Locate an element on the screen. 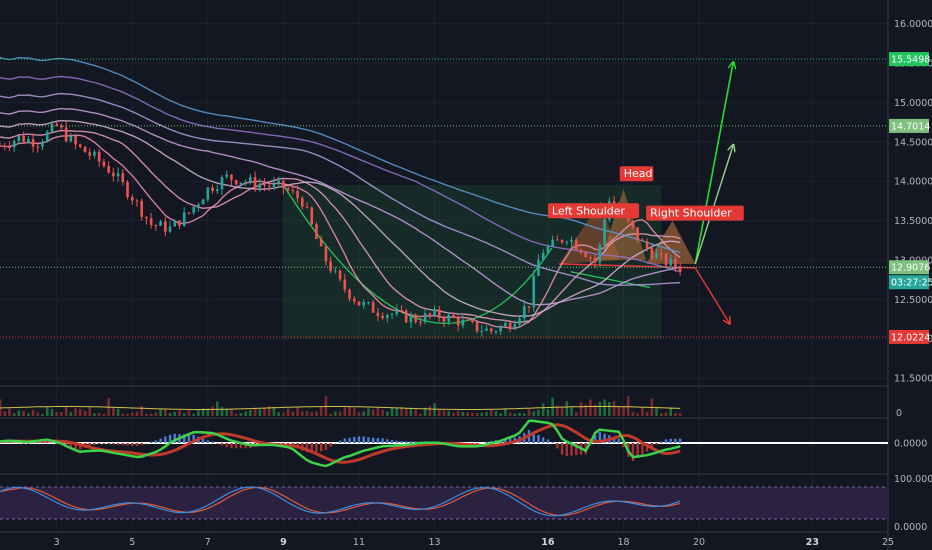 The width and height of the screenshot is (932, 550). price-tick-label: 16.0000 is located at coordinates (913, 24).